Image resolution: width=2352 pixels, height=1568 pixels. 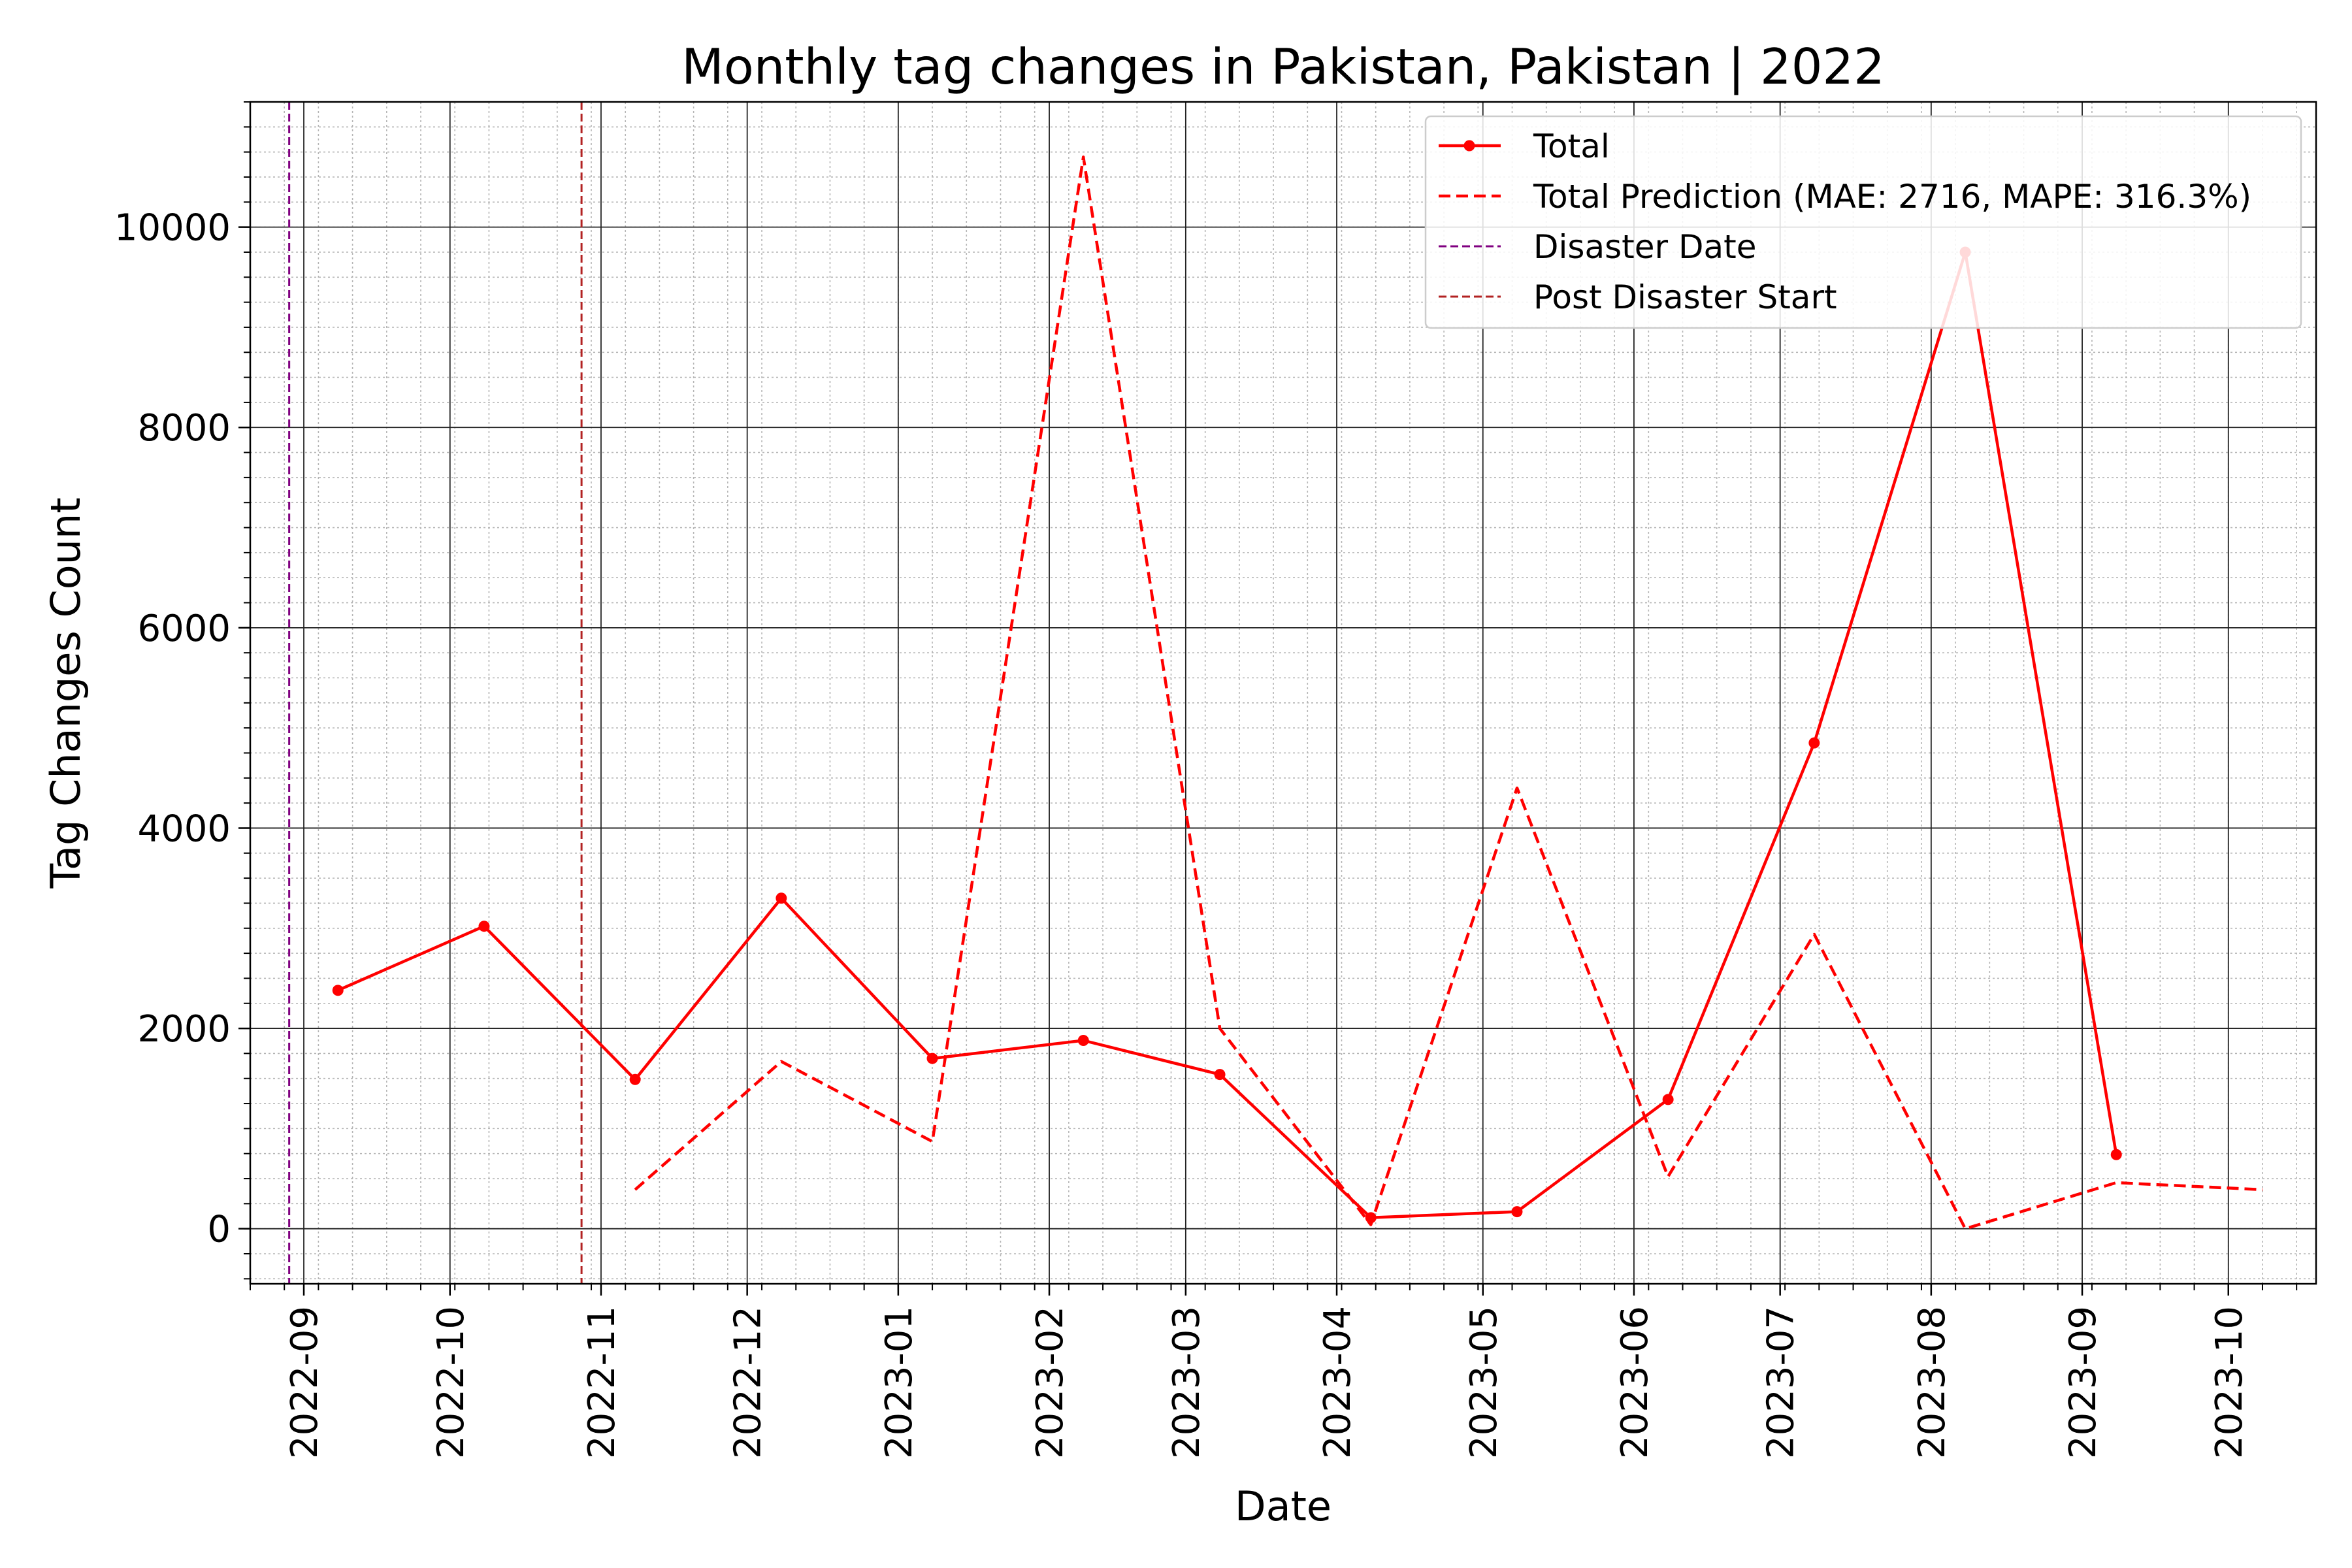 I want to click on x-tick-label: 2023-05, so click(x=1484, y=1382).